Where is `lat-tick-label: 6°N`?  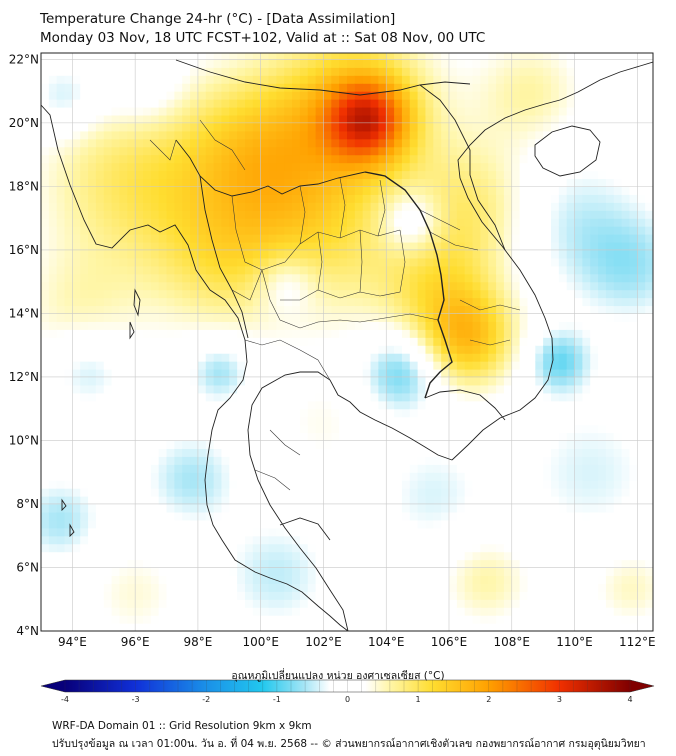
lat-tick-label: 6°N is located at coordinates (27, 567).